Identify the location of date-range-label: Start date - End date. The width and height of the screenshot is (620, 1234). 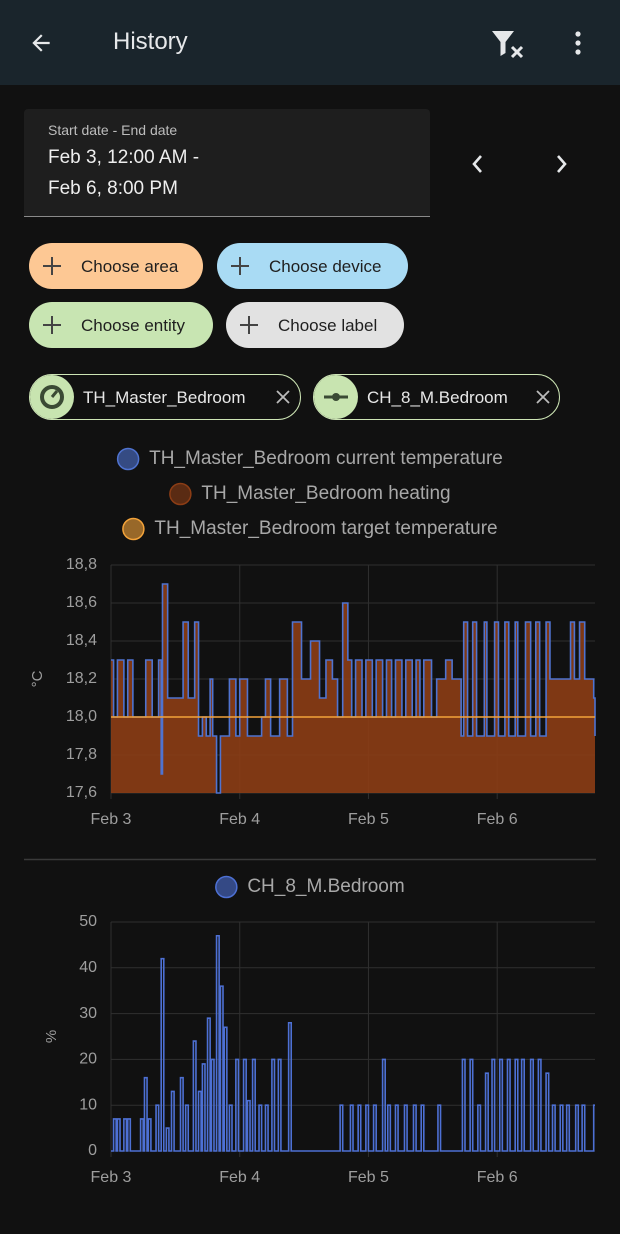
(113, 130).